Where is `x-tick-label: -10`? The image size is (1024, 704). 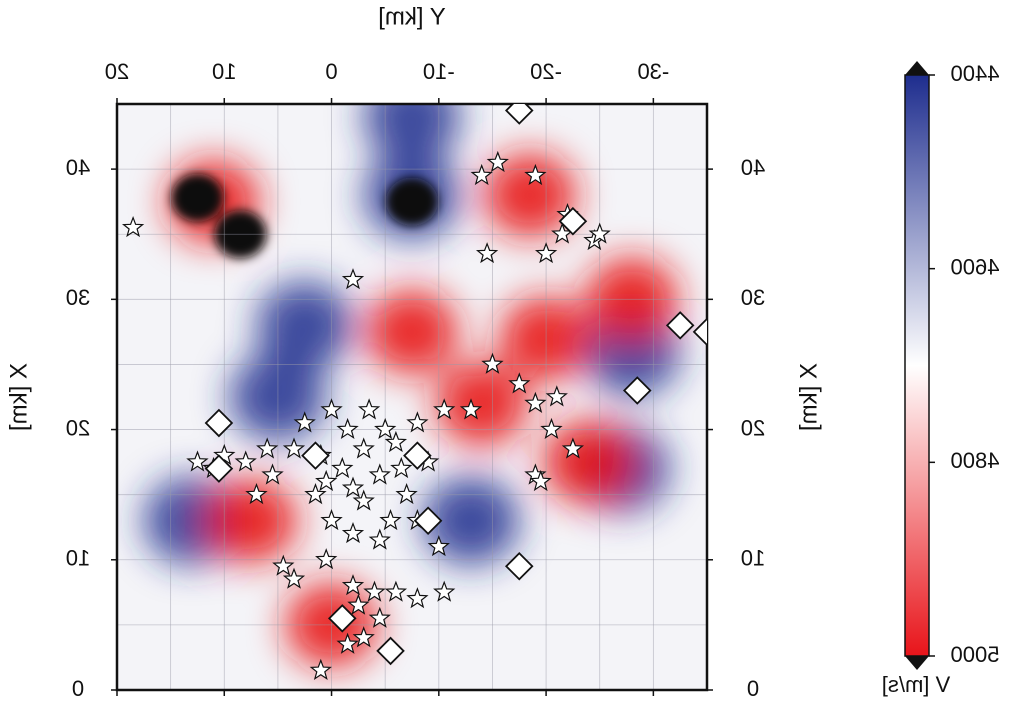
x-tick-label: -10 is located at coordinates (439, 71).